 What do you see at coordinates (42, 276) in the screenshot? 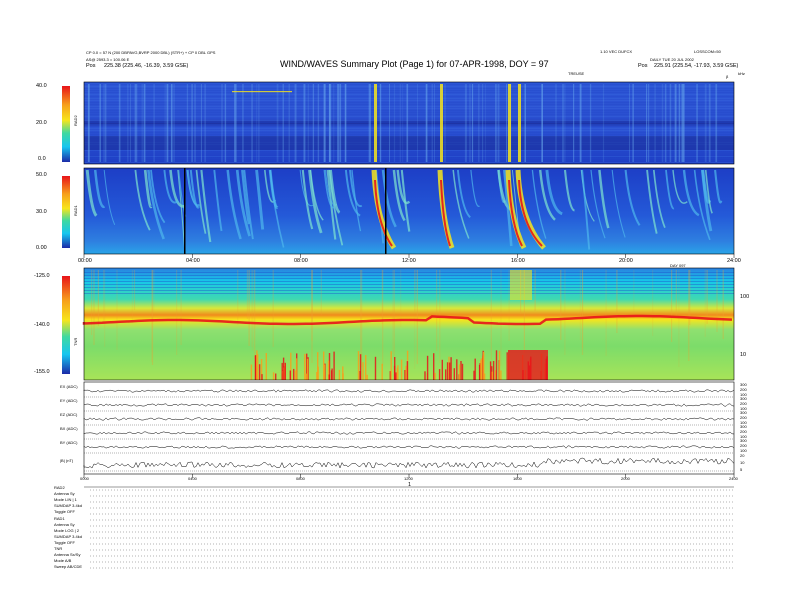
I see `tnr-tick-0: -125.0` at bounding box center [42, 276].